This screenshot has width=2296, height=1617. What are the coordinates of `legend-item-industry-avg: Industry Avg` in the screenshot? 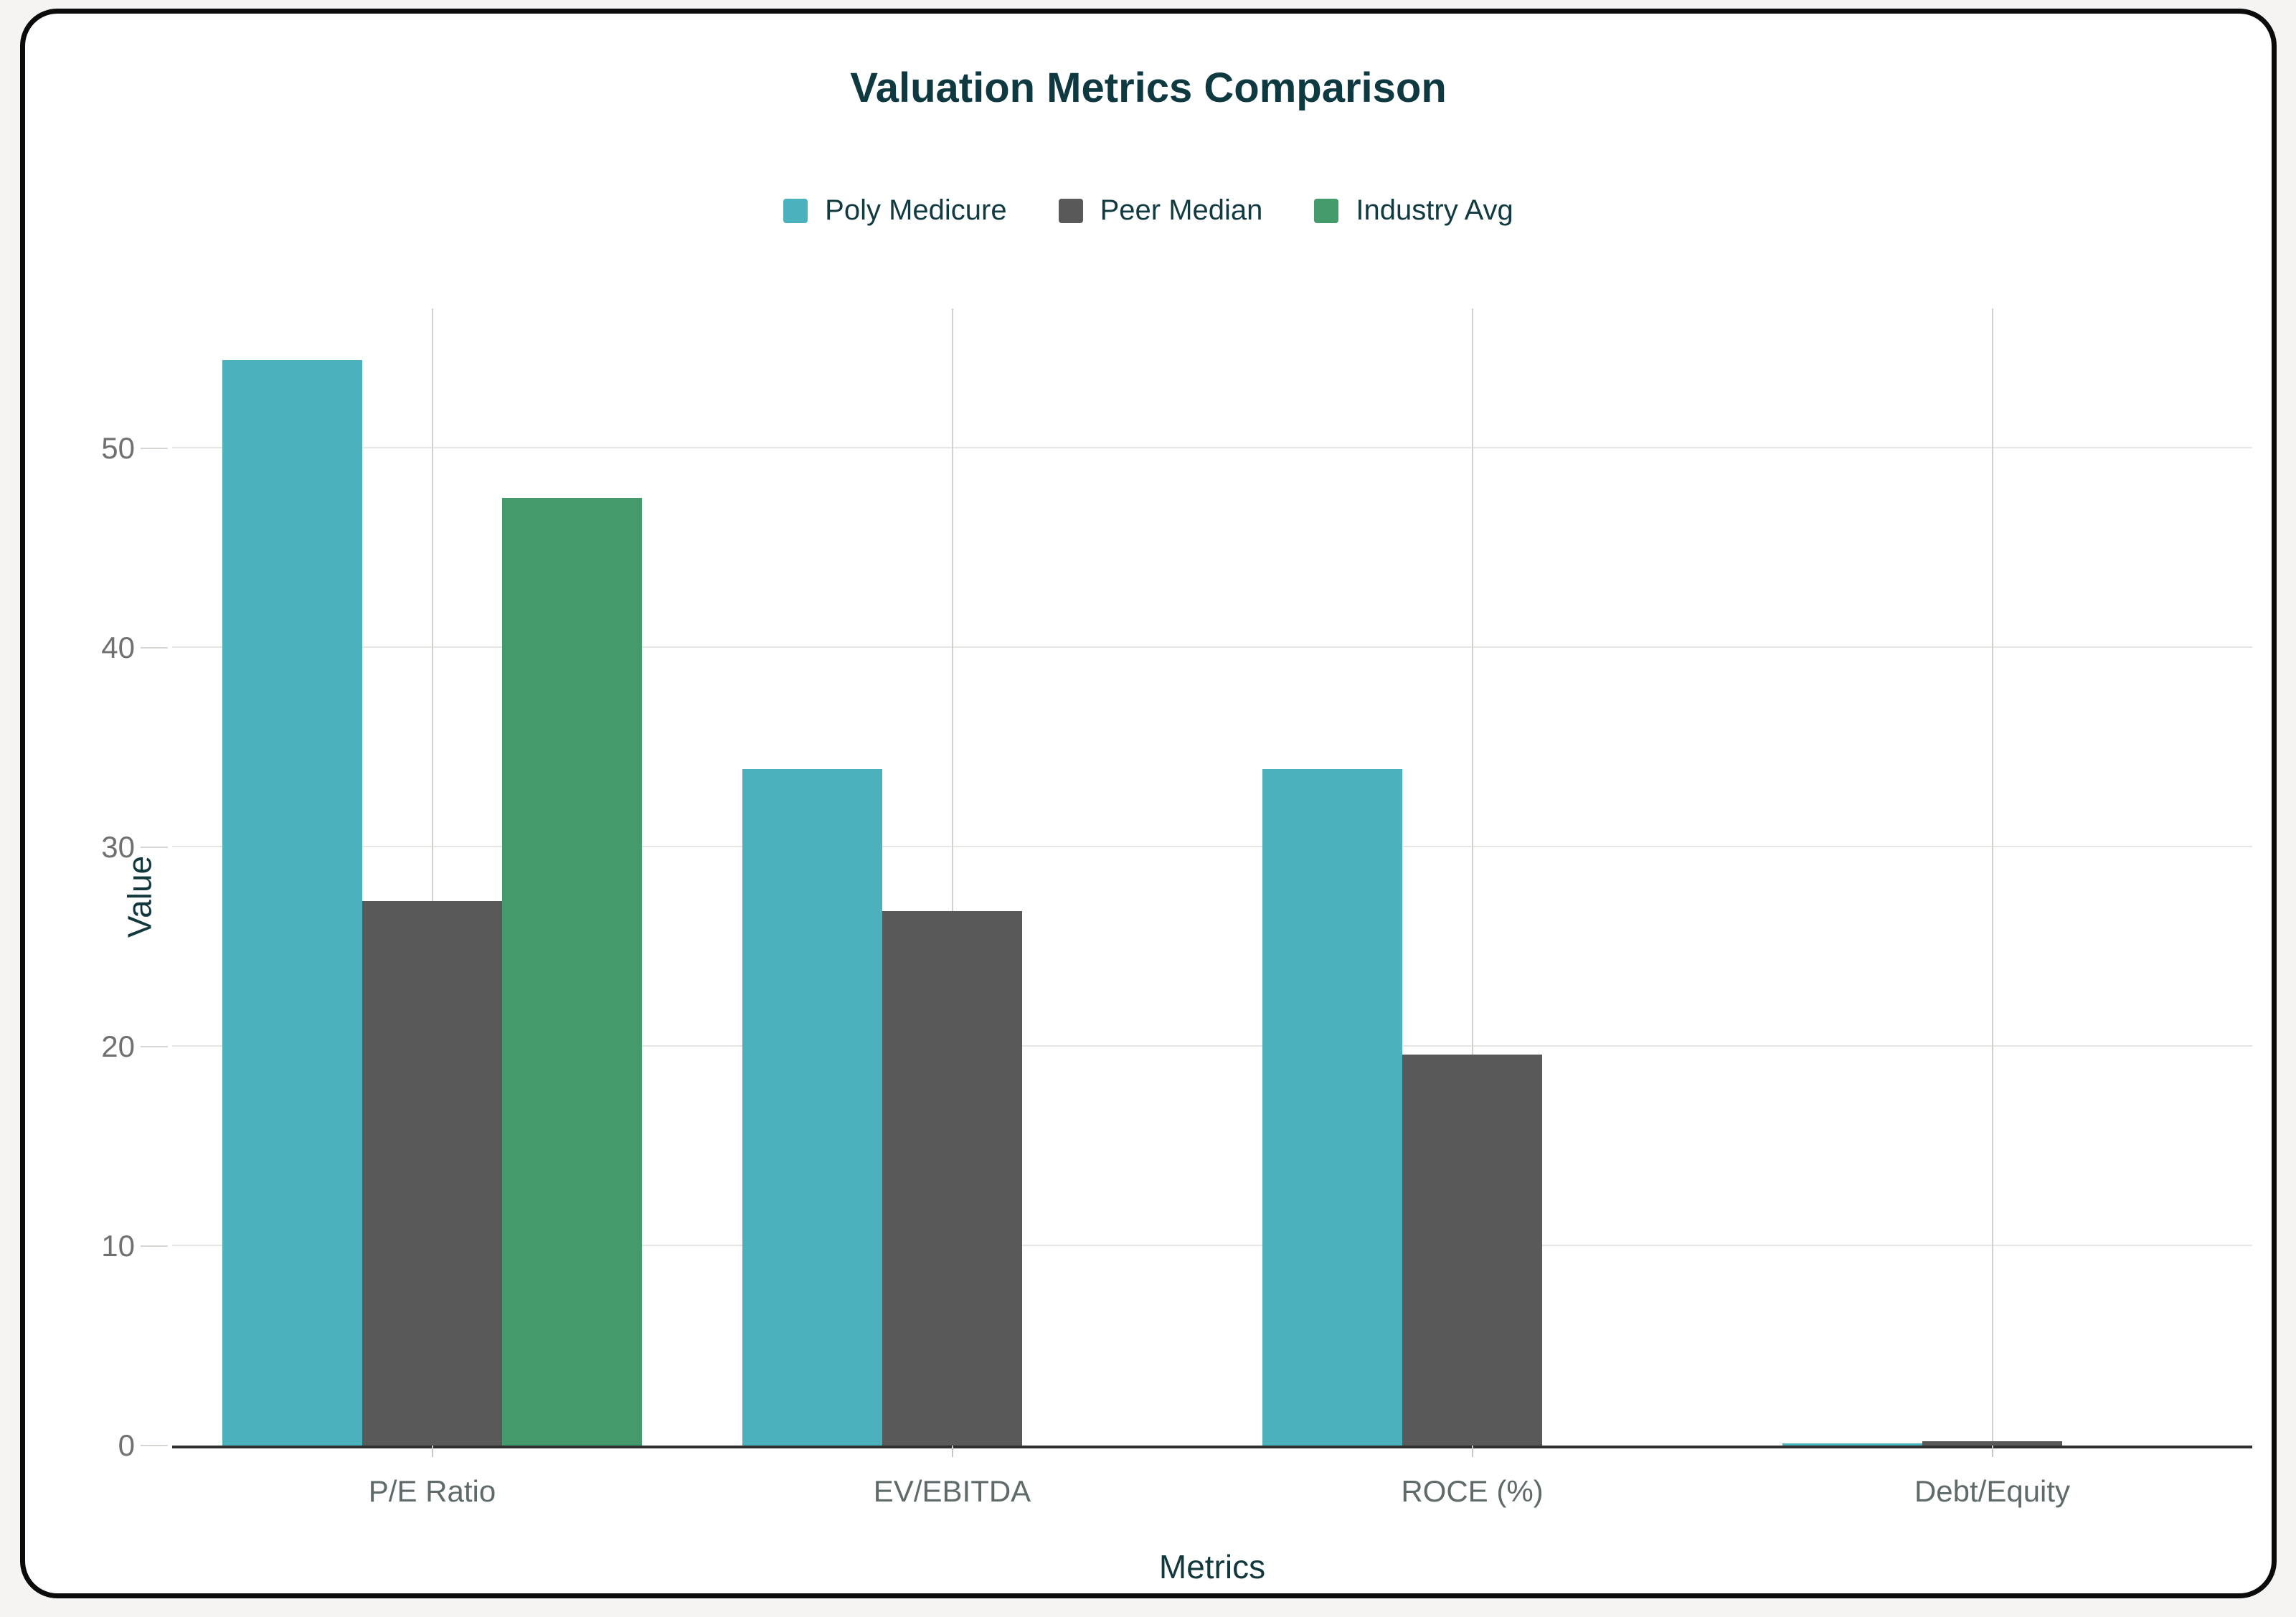 It's located at (1413, 210).